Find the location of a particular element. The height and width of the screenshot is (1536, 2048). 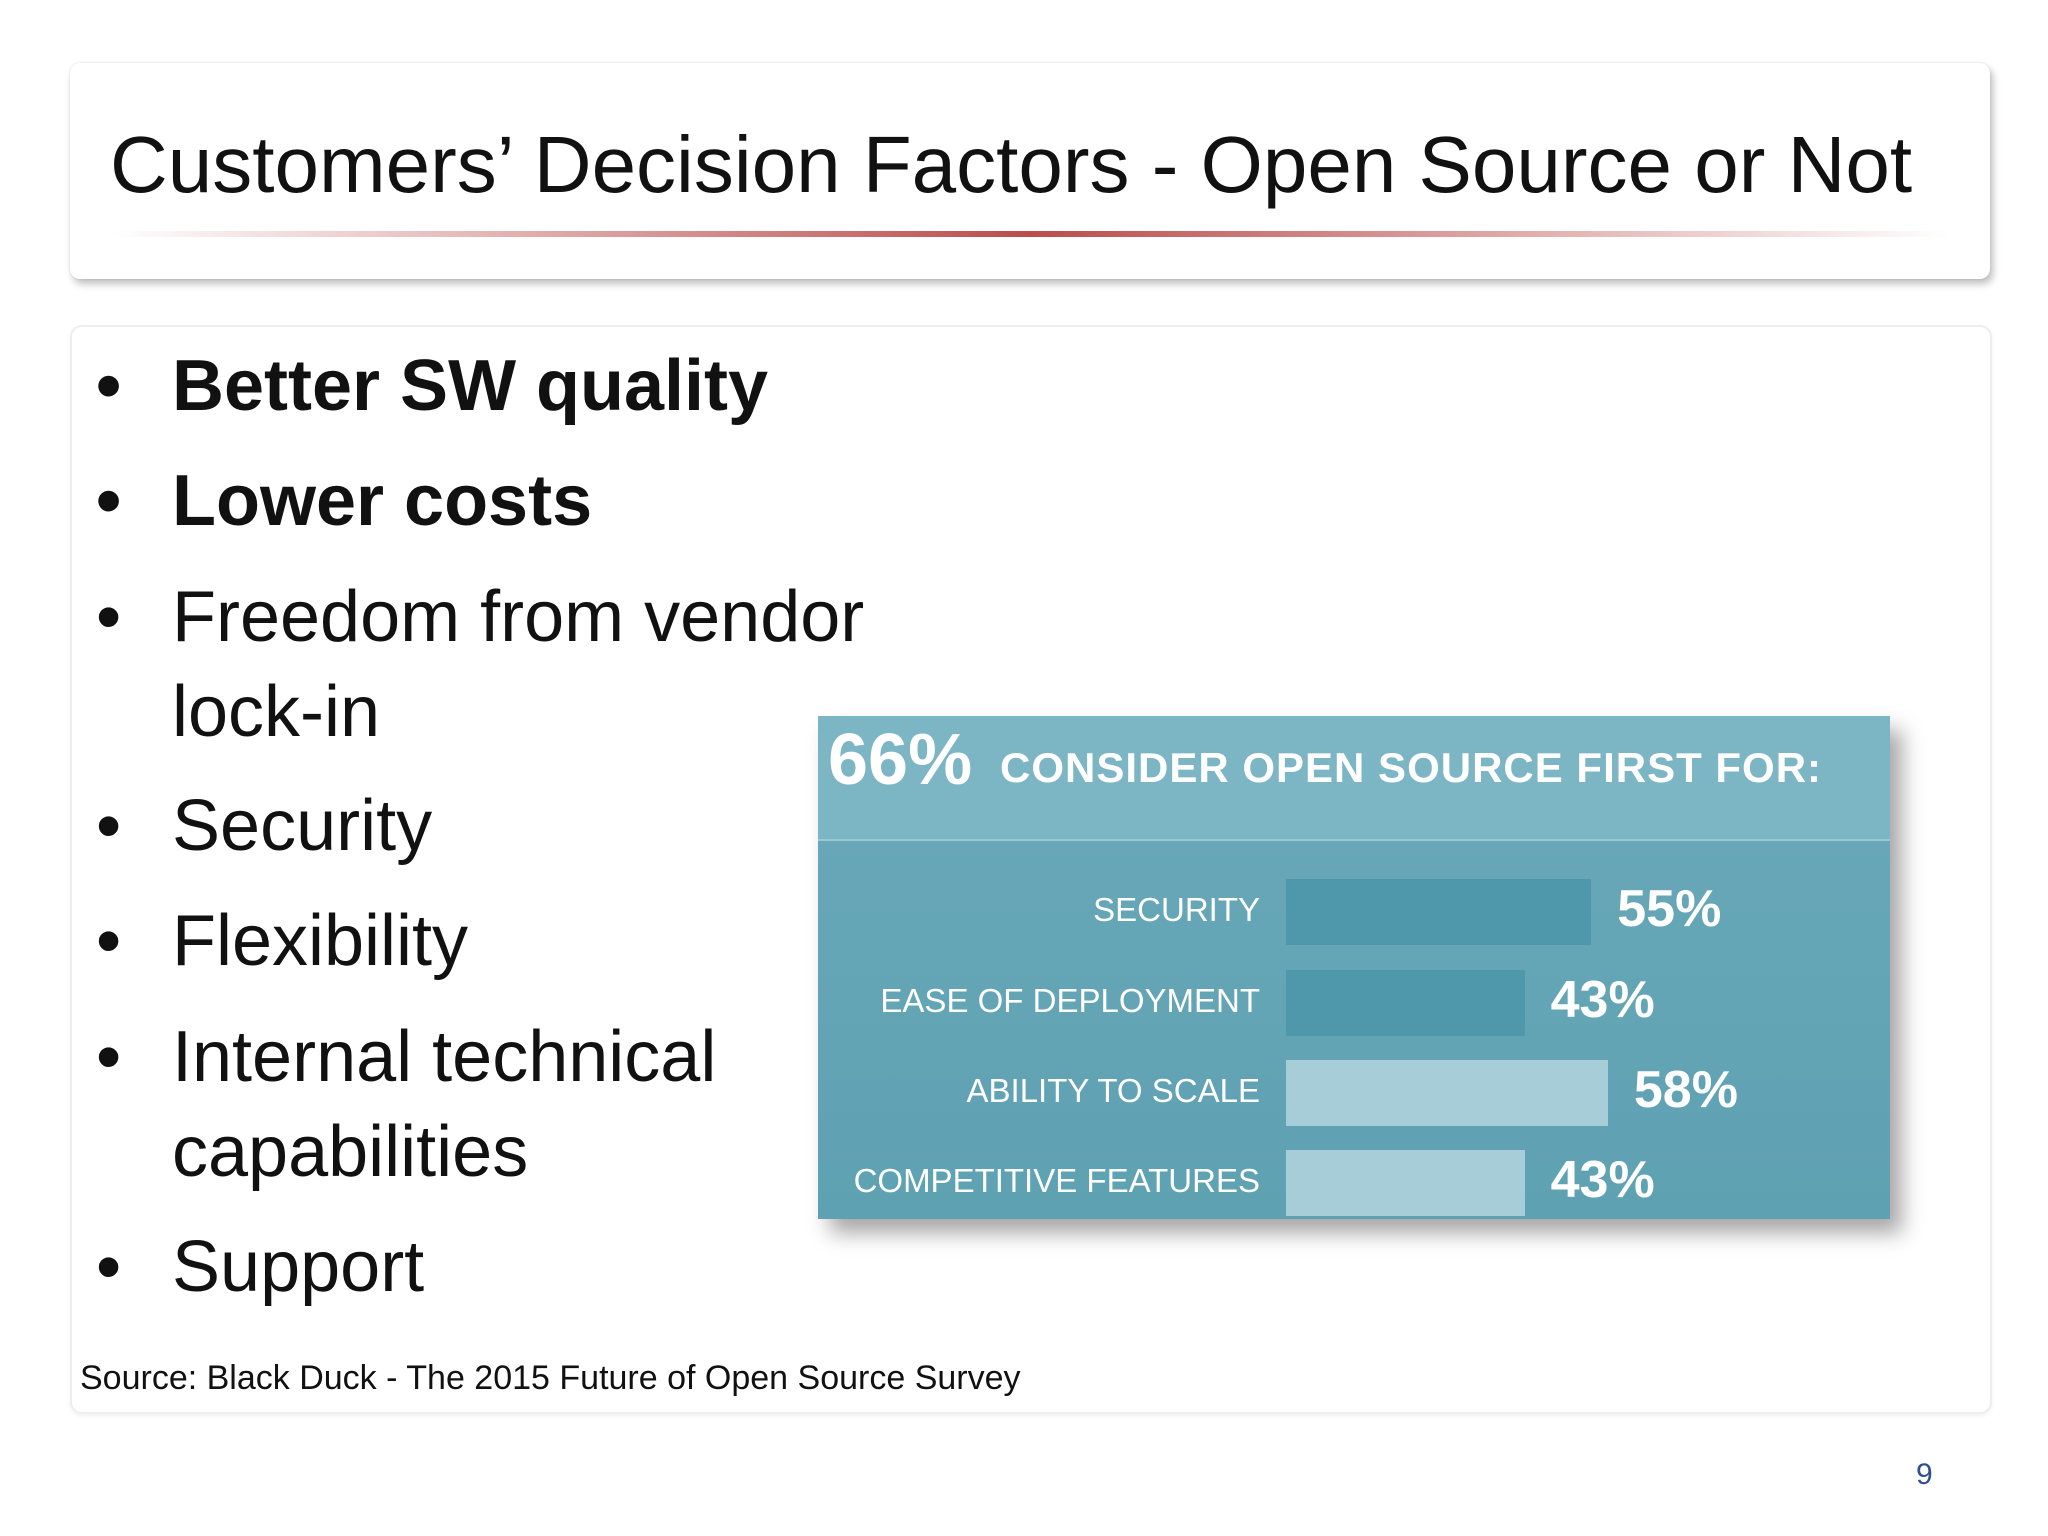

bar-label: EASE OF DEPLOYMENT is located at coordinates (1070, 1000).